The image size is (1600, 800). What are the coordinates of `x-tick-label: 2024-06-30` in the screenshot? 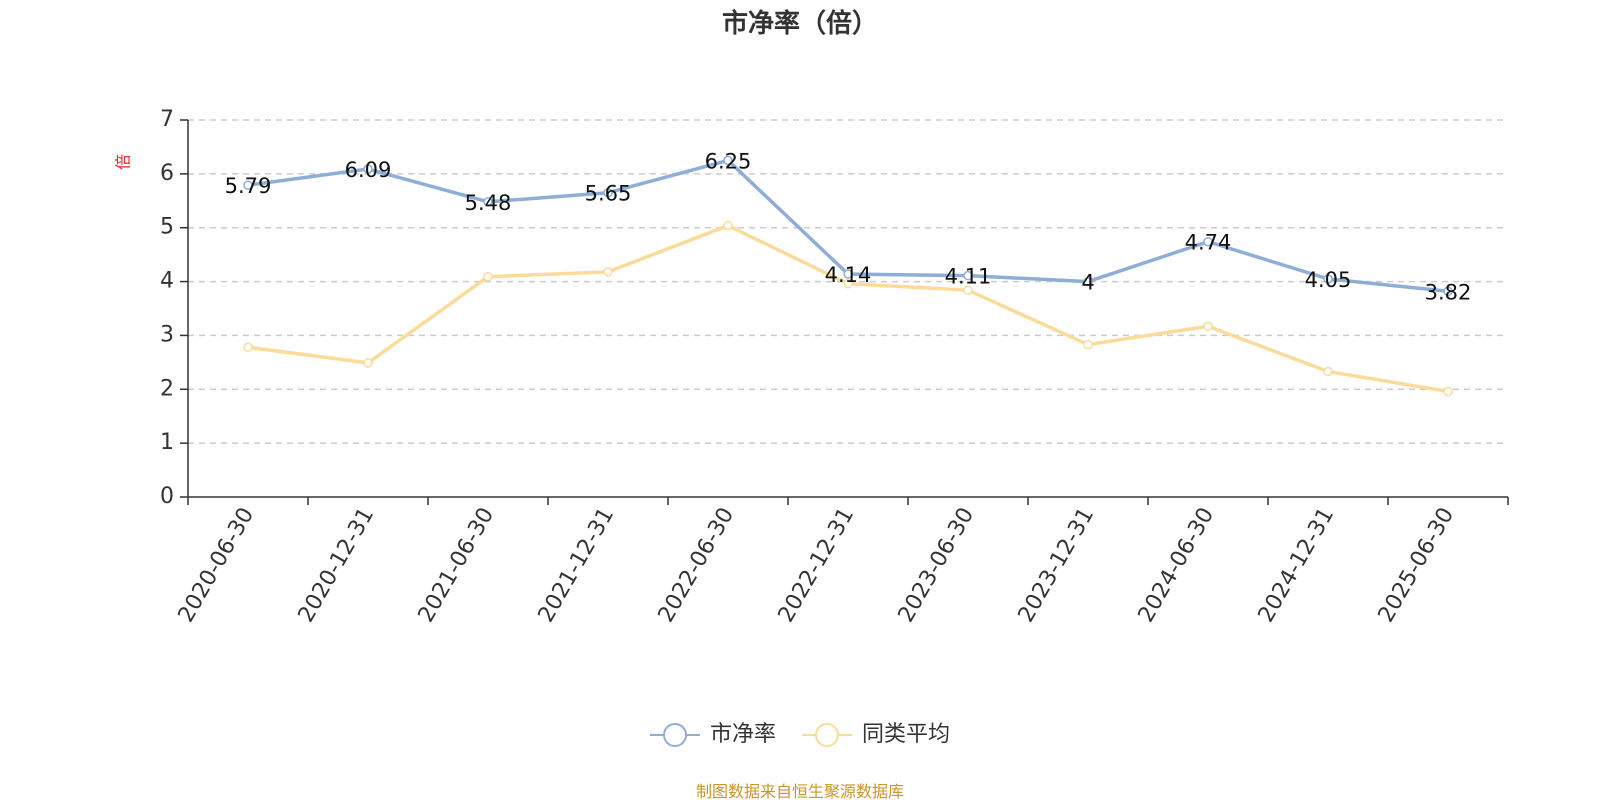 It's located at (1177, 565).